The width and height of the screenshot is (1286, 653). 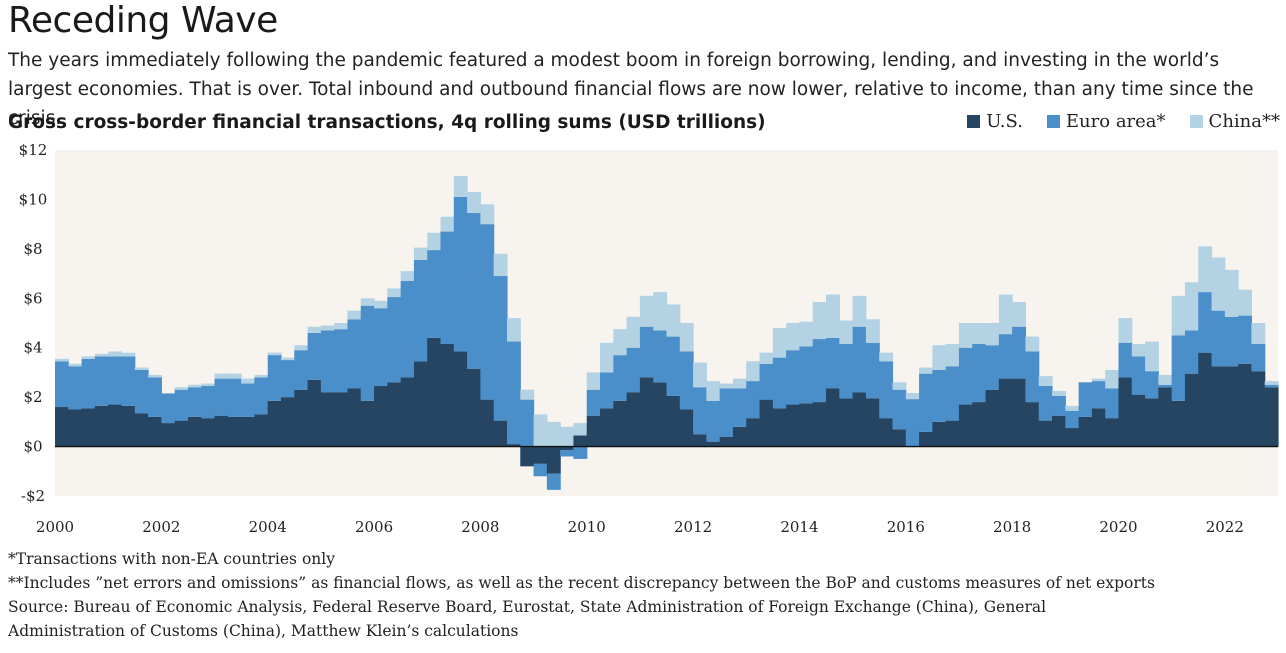 I want to click on x-tick-label: 2020, so click(x=1118, y=527).